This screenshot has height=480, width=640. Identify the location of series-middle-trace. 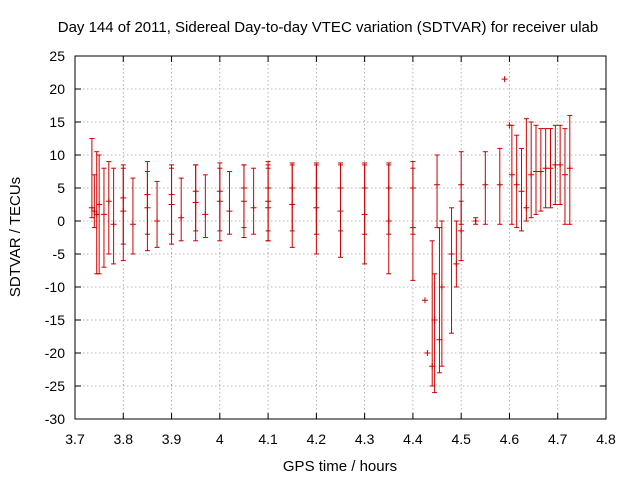
(253, 222).